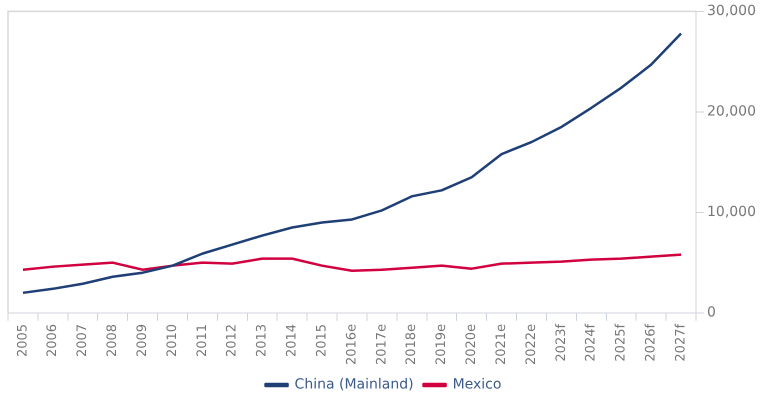  I want to click on x-tick-label: 2018e, so click(412, 345).